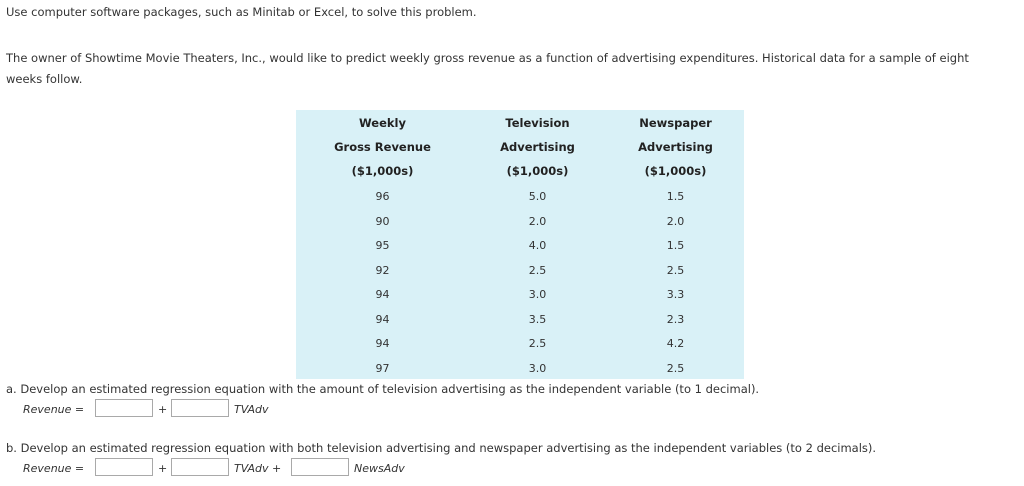  What do you see at coordinates (537, 319) in the screenshot?
I see `table-cell: 3.5` at bounding box center [537, 319].